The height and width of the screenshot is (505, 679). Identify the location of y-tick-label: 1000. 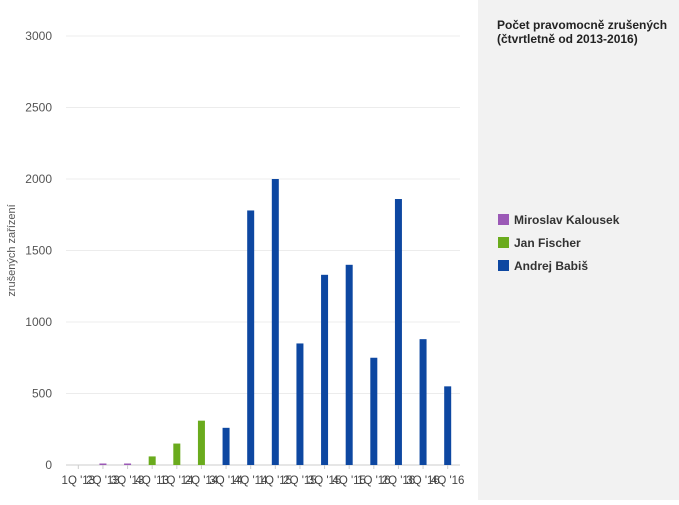
(38, 322).